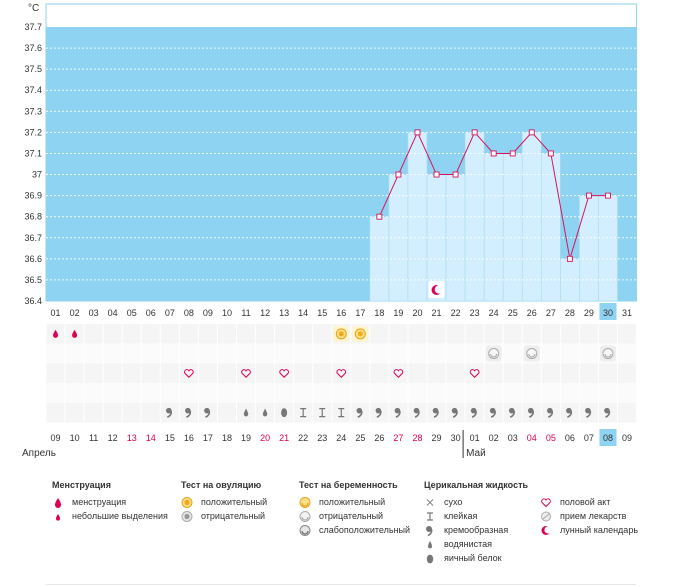  I want to click on pregnancy-weak-icon, so click(305, 530).